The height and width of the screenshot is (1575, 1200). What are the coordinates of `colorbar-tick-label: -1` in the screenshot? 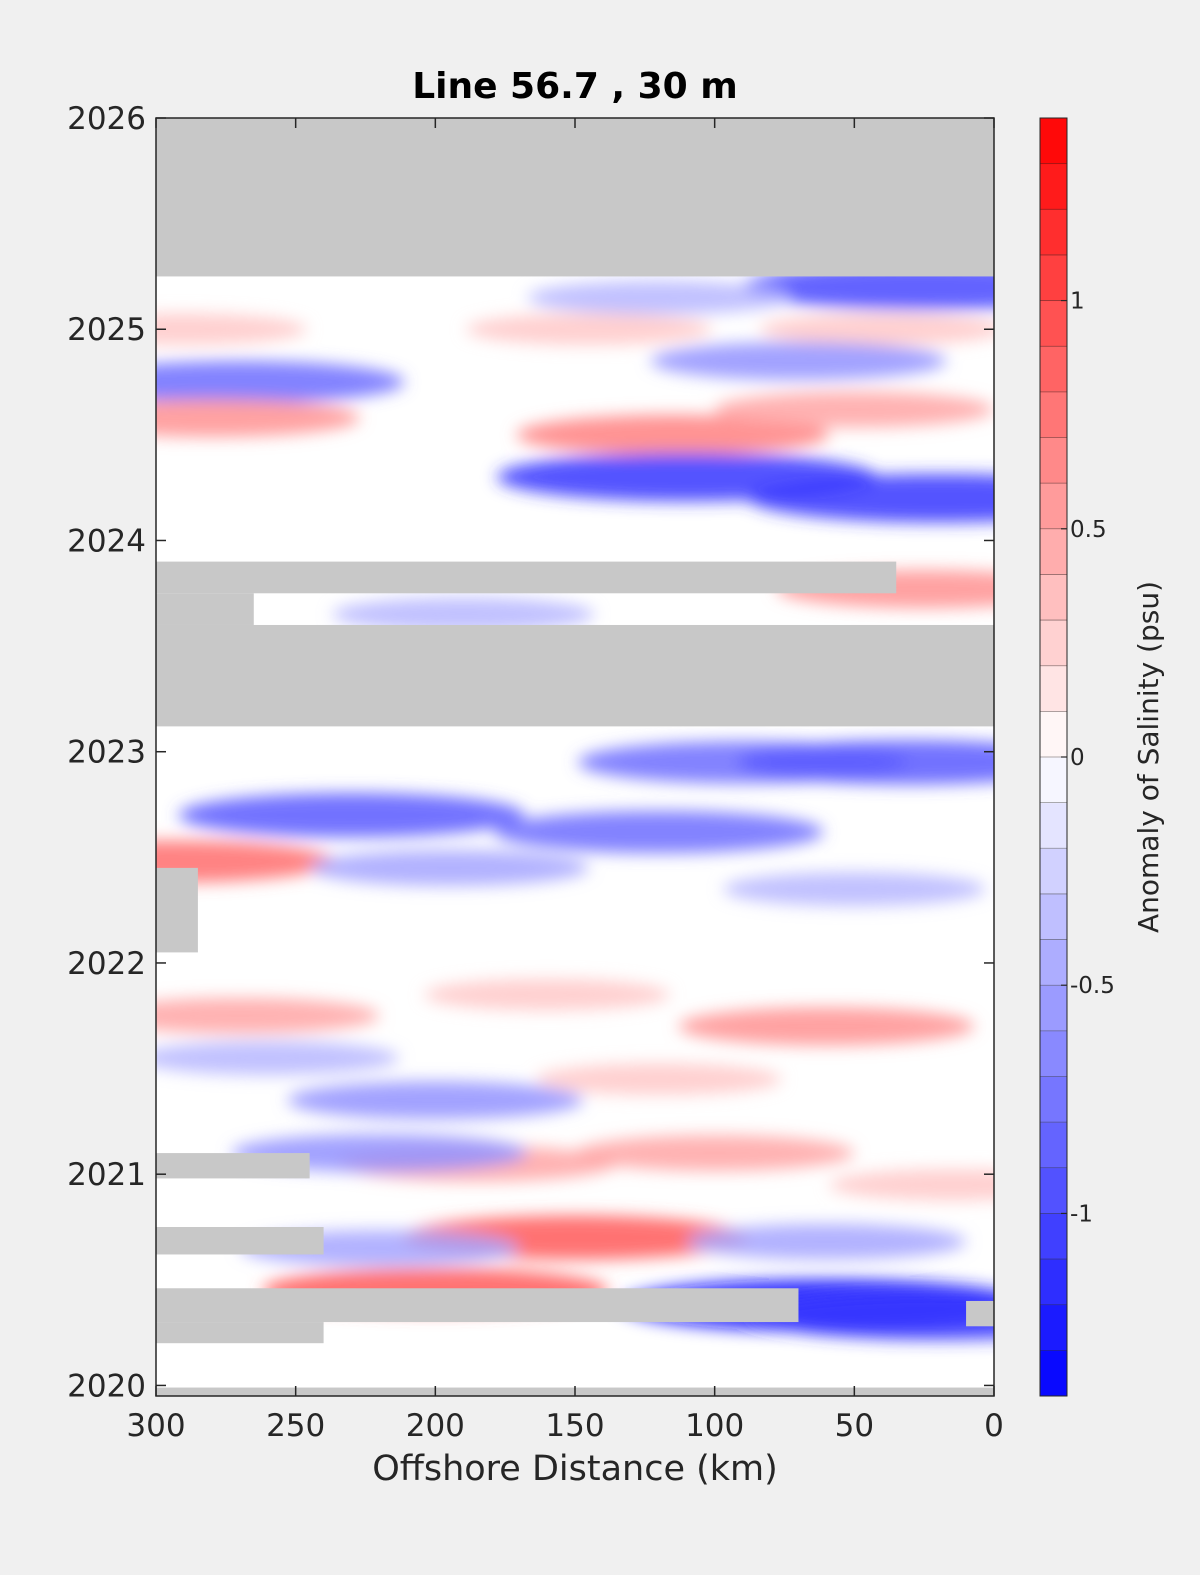 It's located at (1081, 1214).